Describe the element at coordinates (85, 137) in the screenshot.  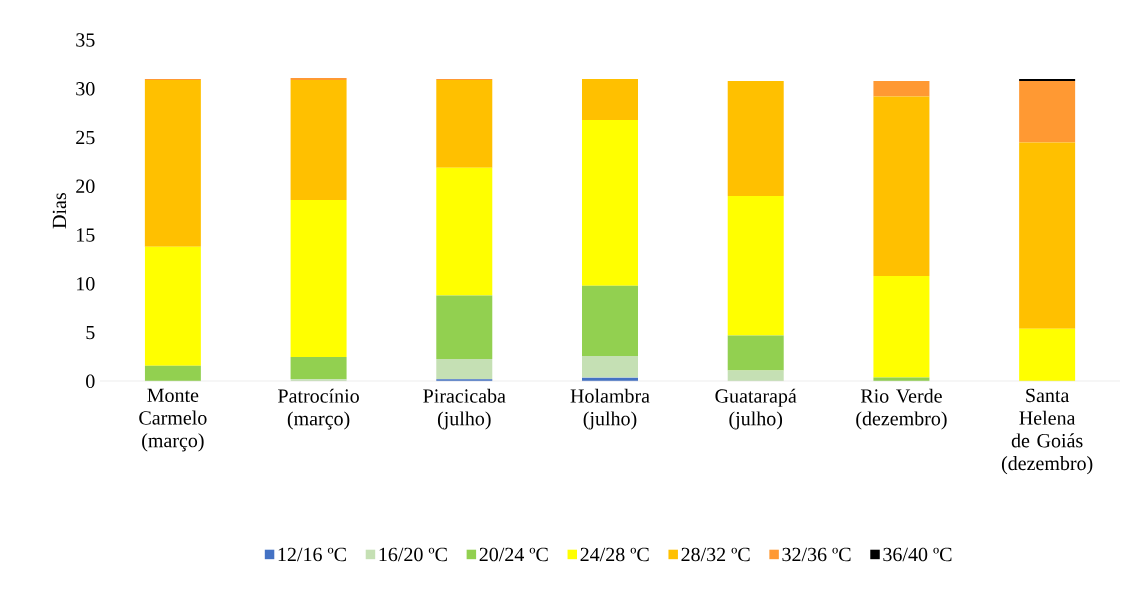
I see `y-tick-label: 25` at that location.